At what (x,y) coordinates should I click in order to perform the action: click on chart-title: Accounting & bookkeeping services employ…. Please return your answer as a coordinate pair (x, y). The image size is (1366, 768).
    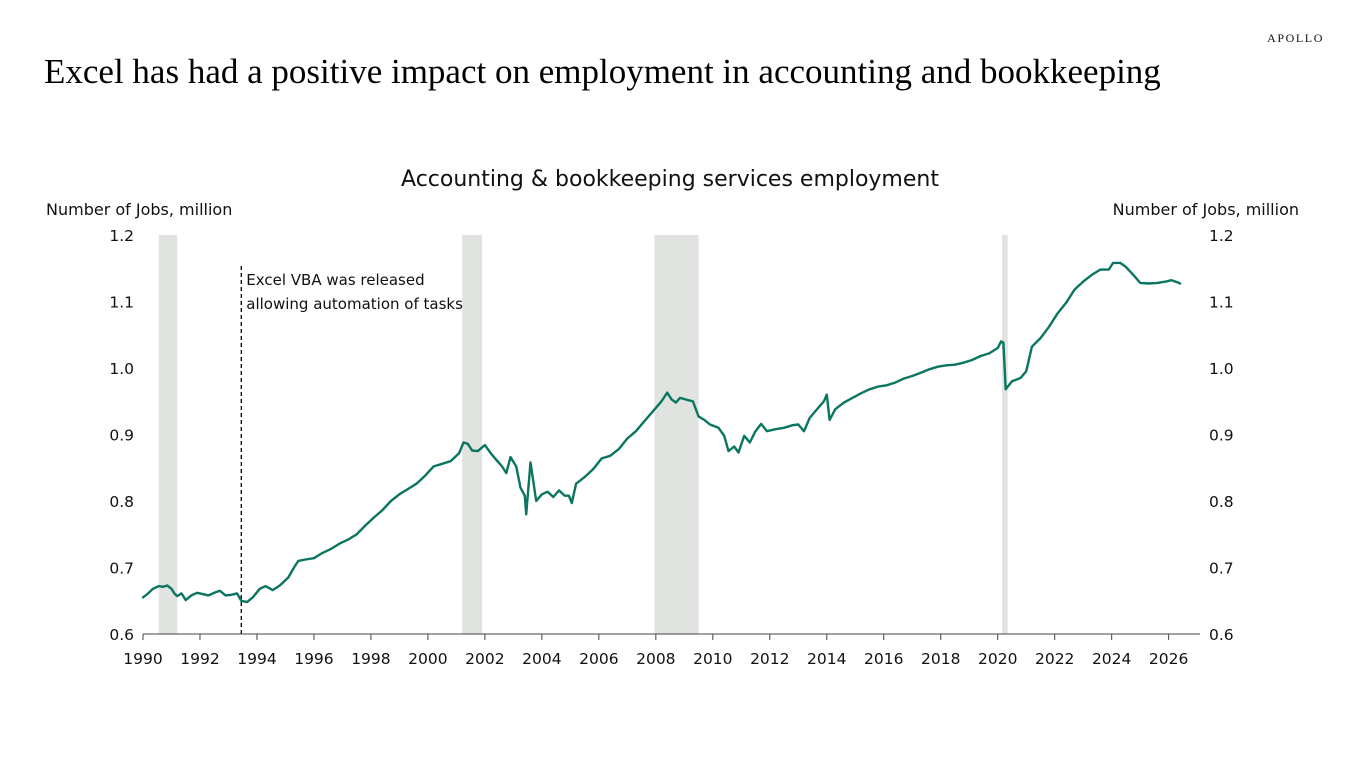
    Looking at the image, I should click on (670, 179).